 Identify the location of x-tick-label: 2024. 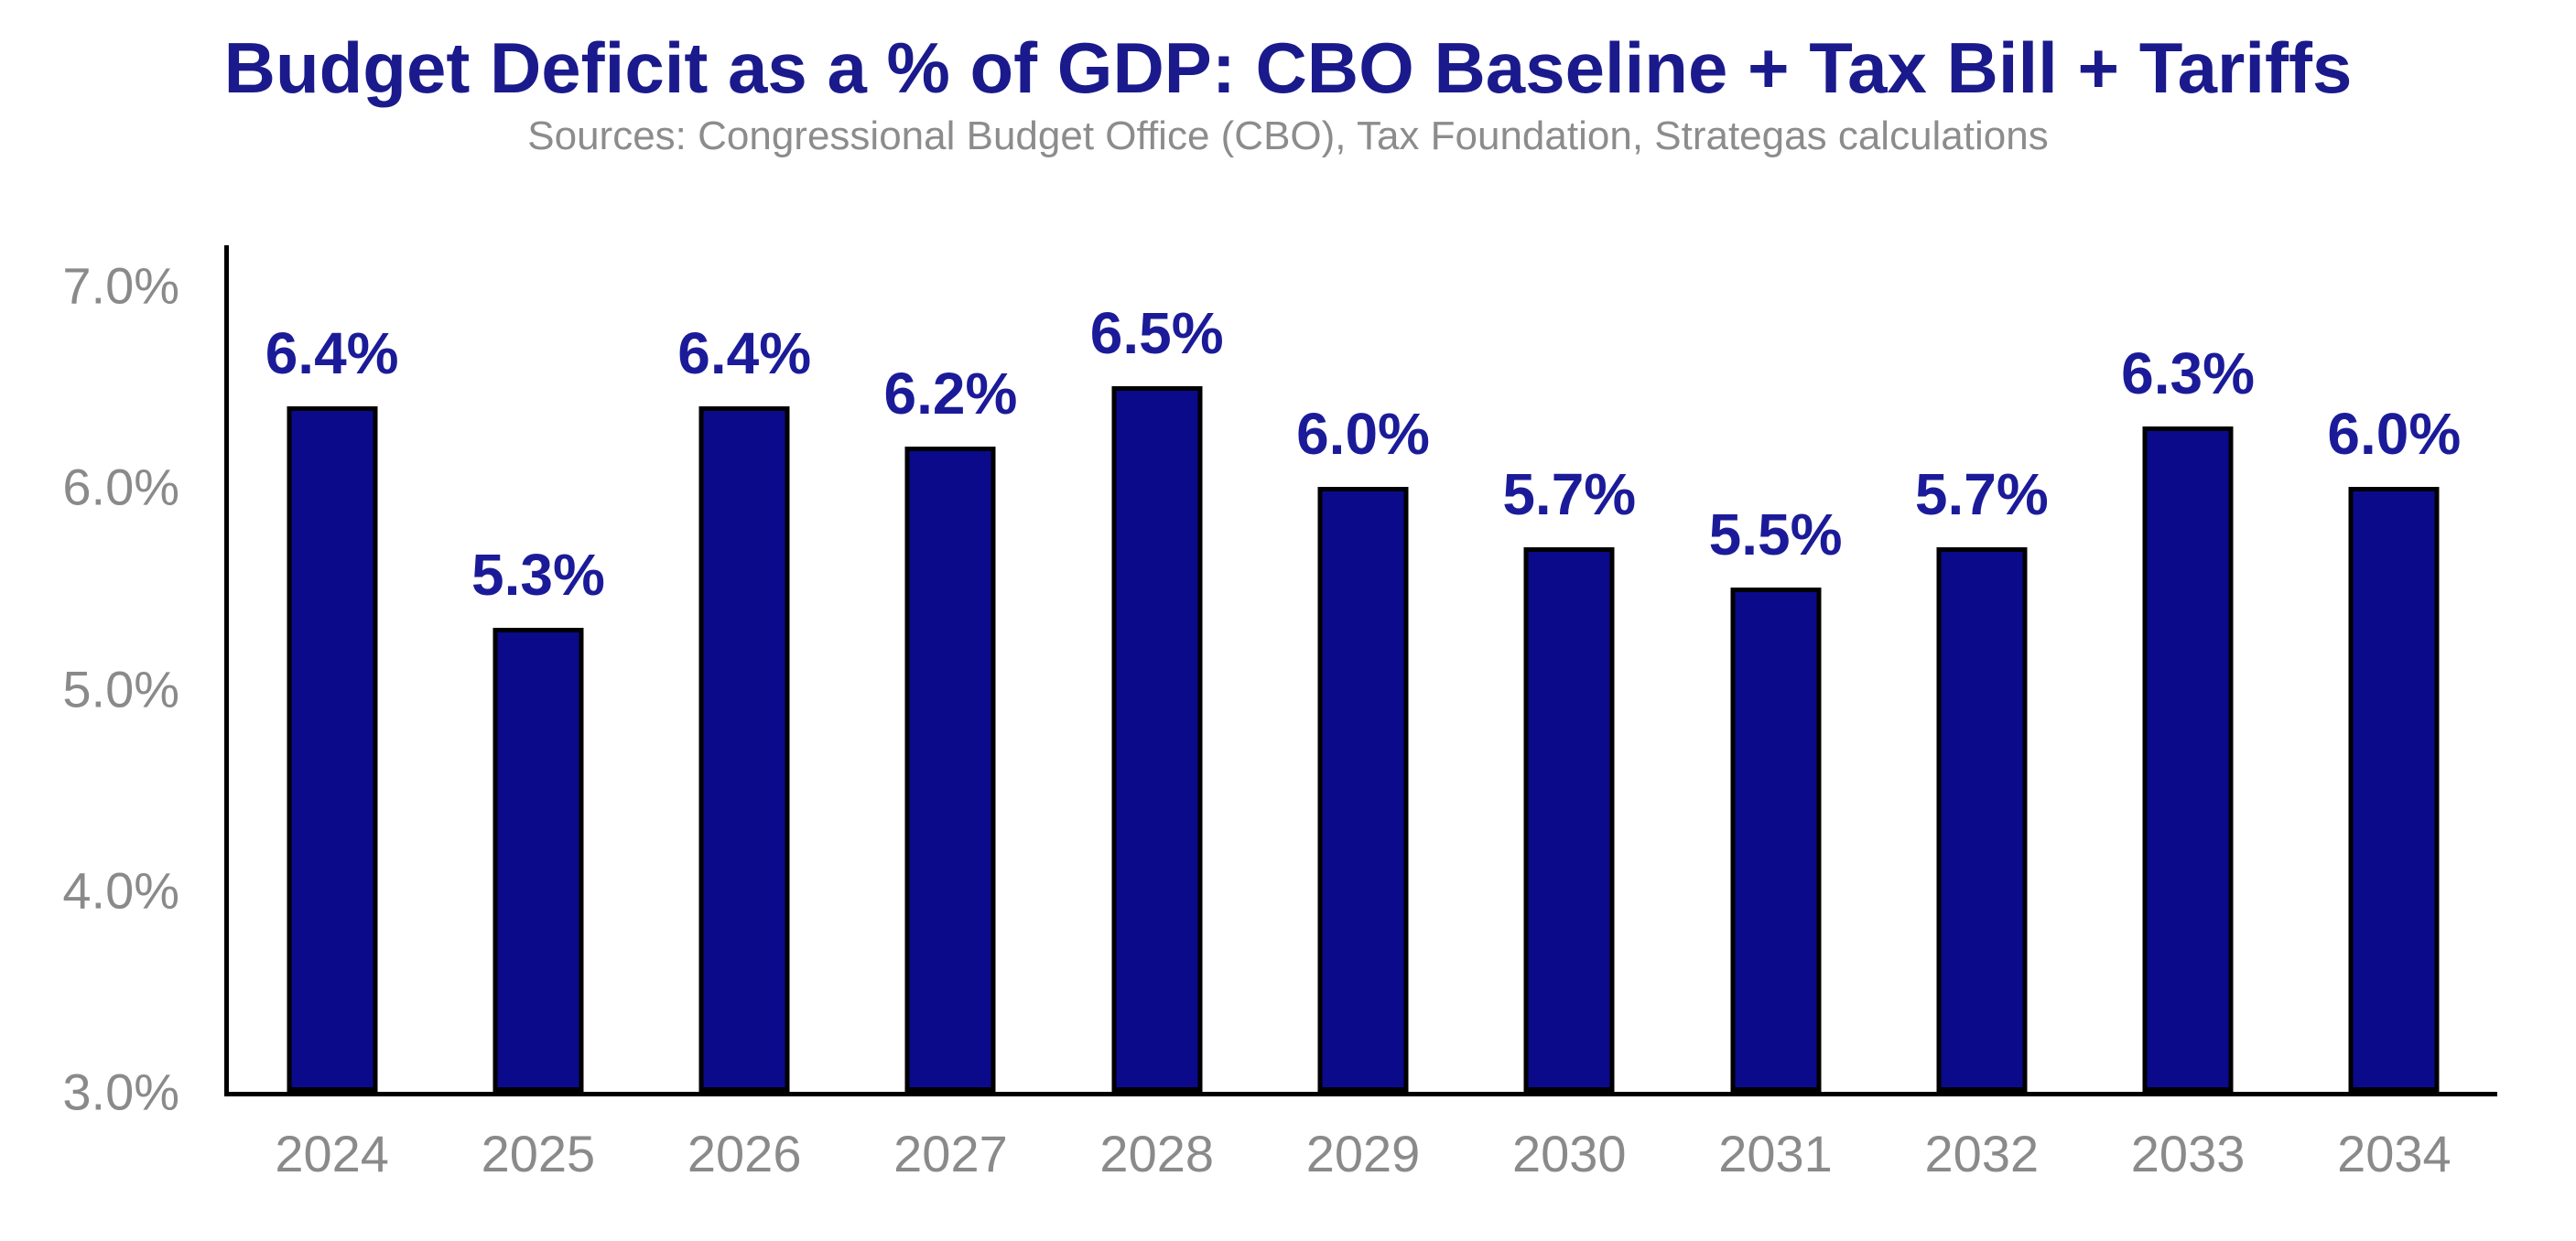
(332, 1153).